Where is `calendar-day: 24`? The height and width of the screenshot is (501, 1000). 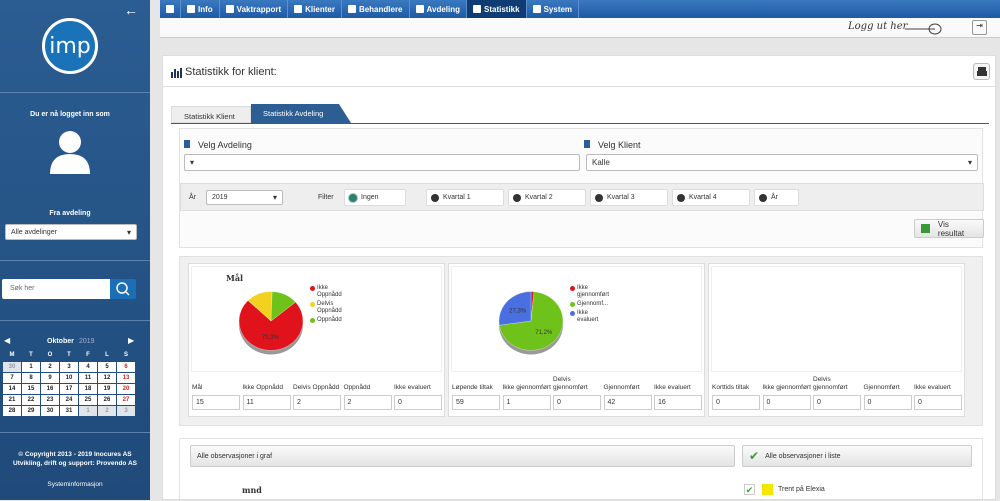 calendar-day: 24 is located at coordinates (69, 400).